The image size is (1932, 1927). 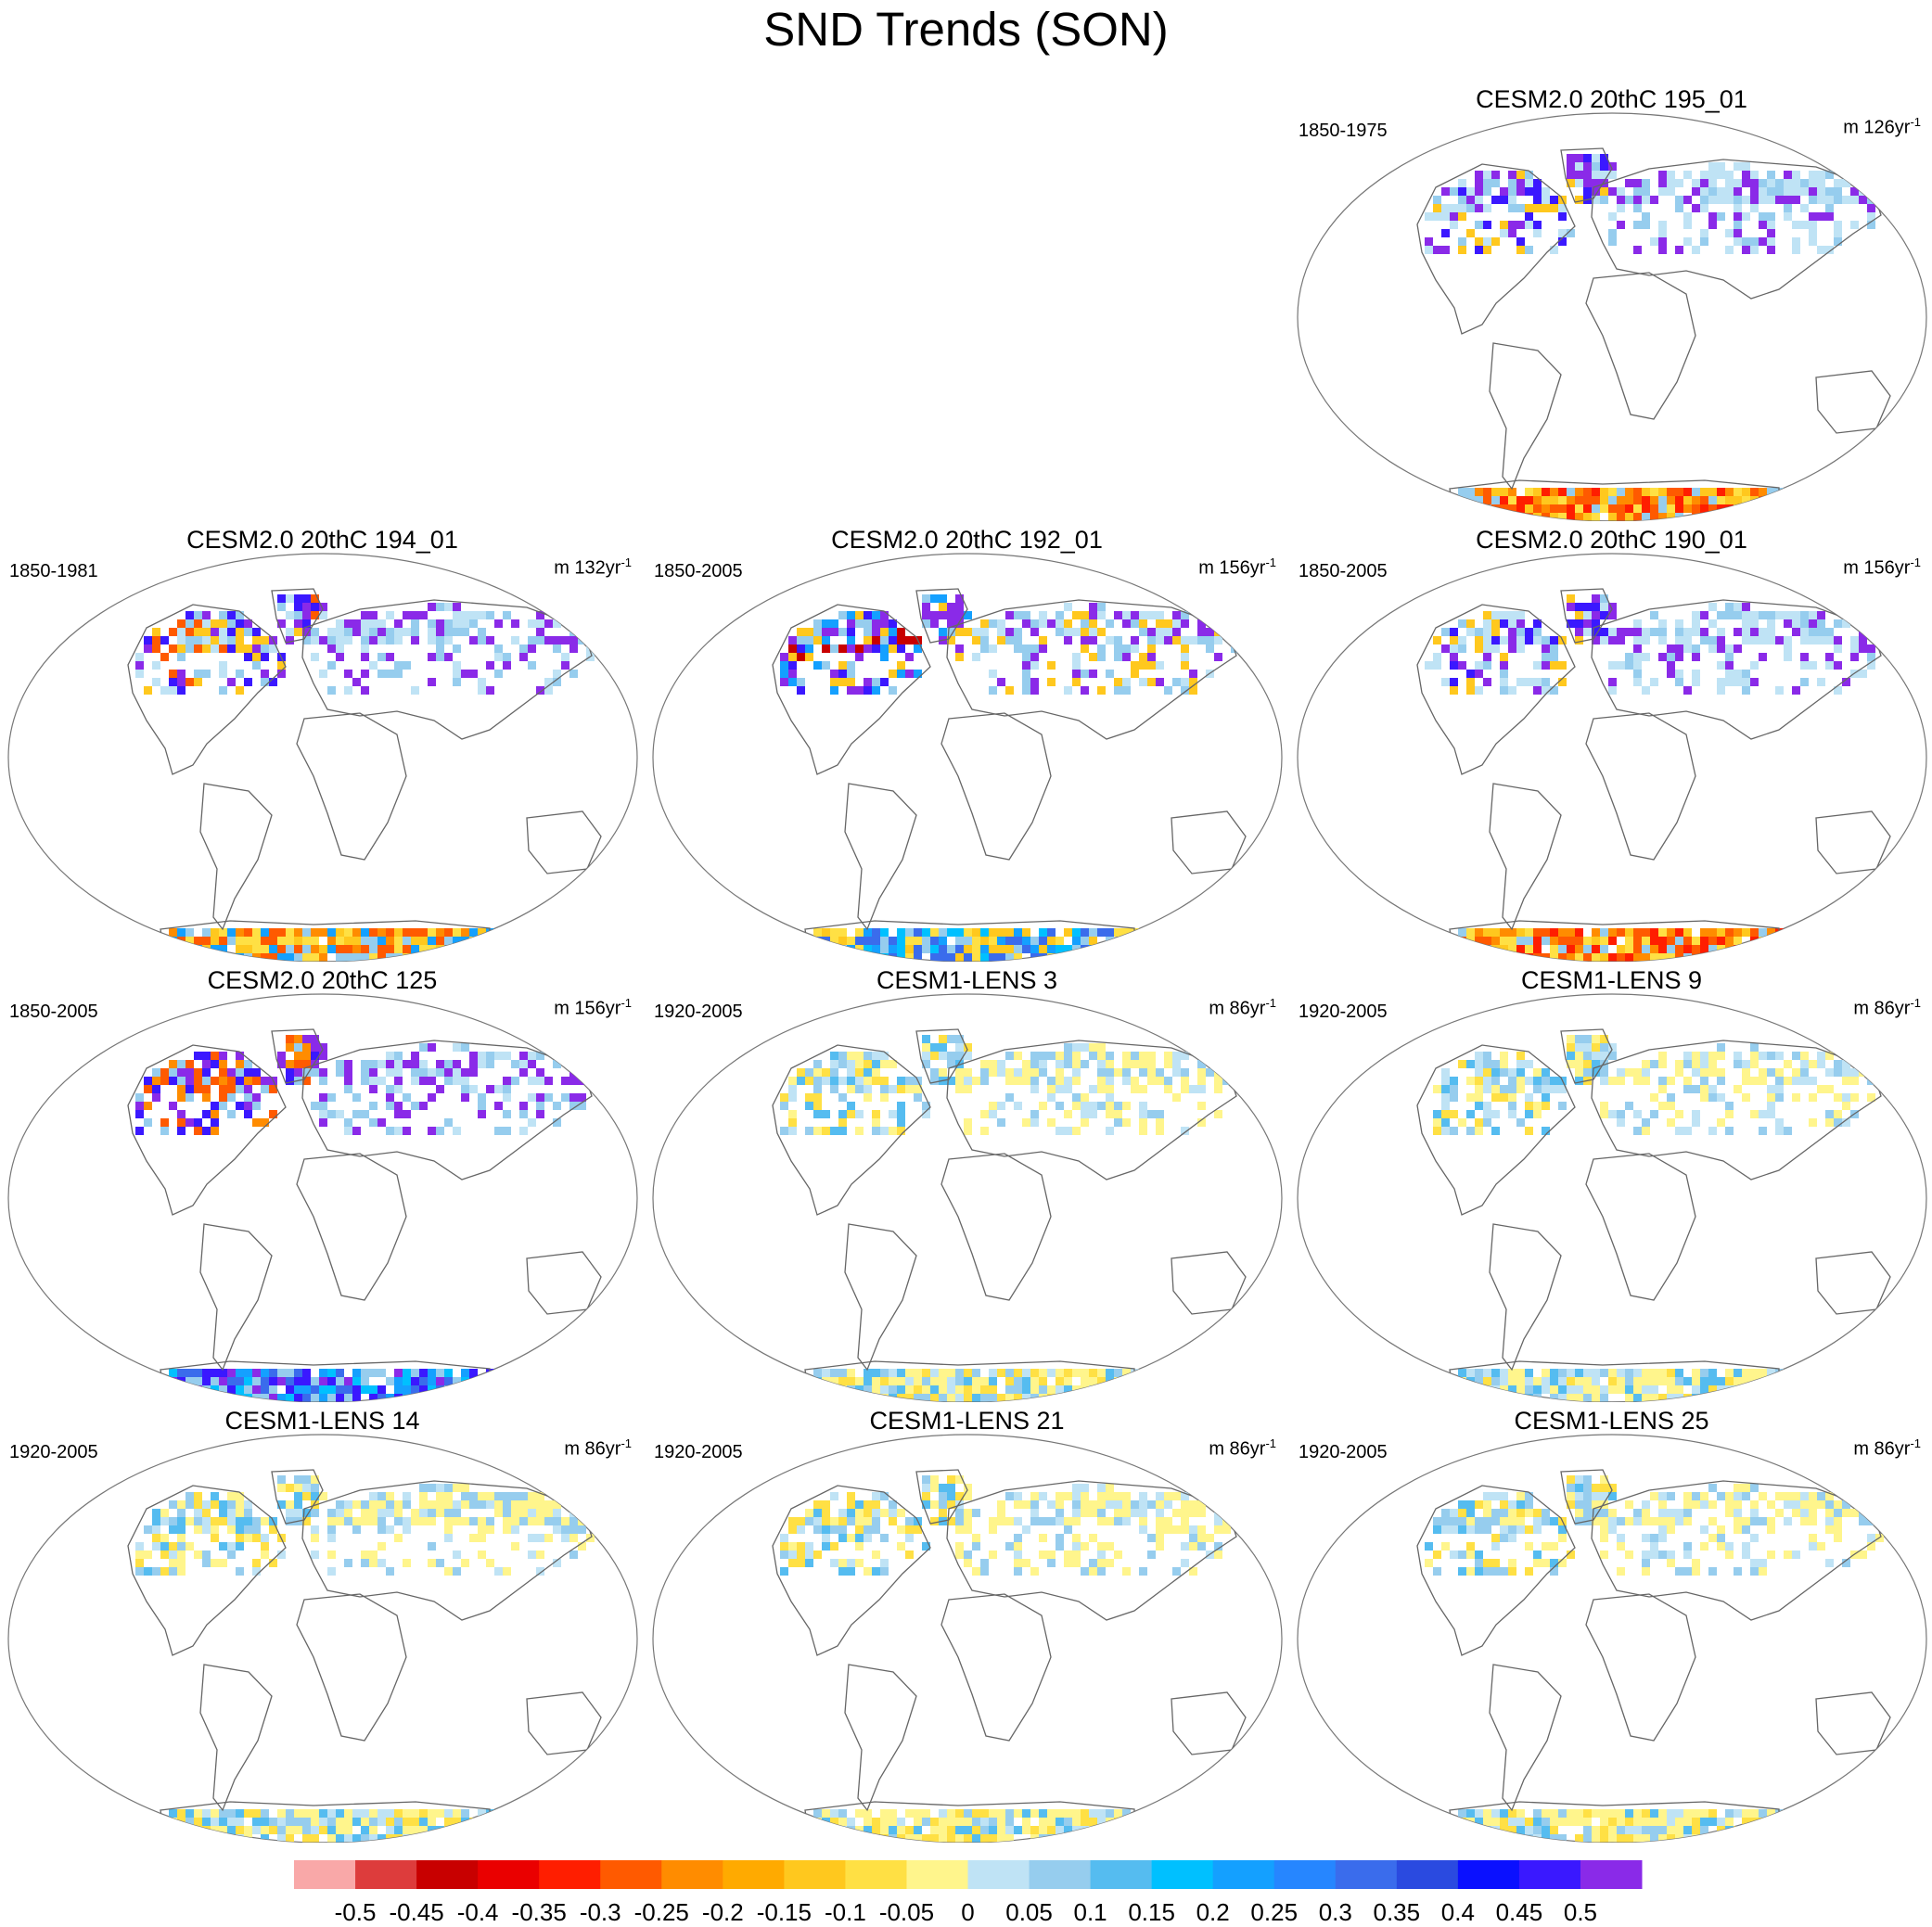 I want to click on panel-title: CESM1-LENS 9, so click(x=1611, y=980).